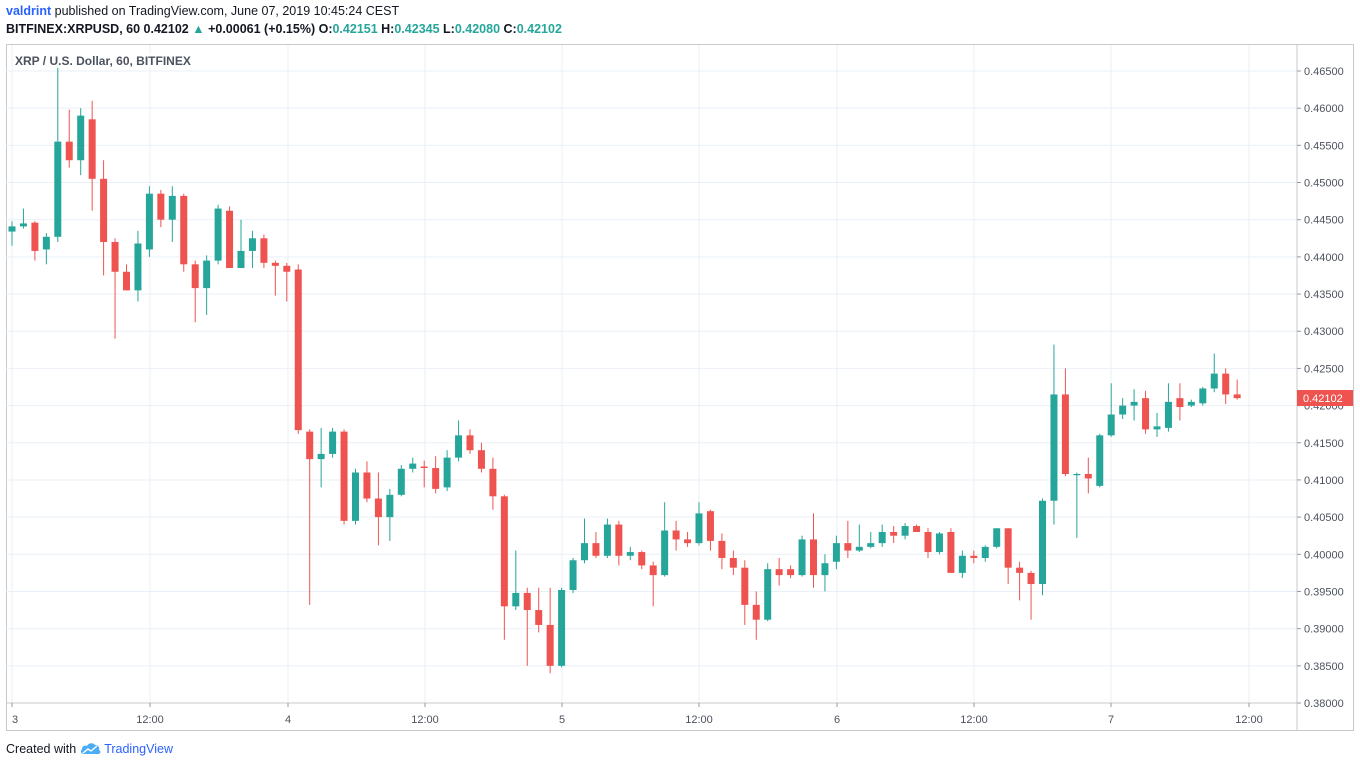 Image resolution: width=1360 pixels, height=768 pixels. Describe the element at coordinates (449, 29) in the screenshot. I see `low-label: L:` at that location.